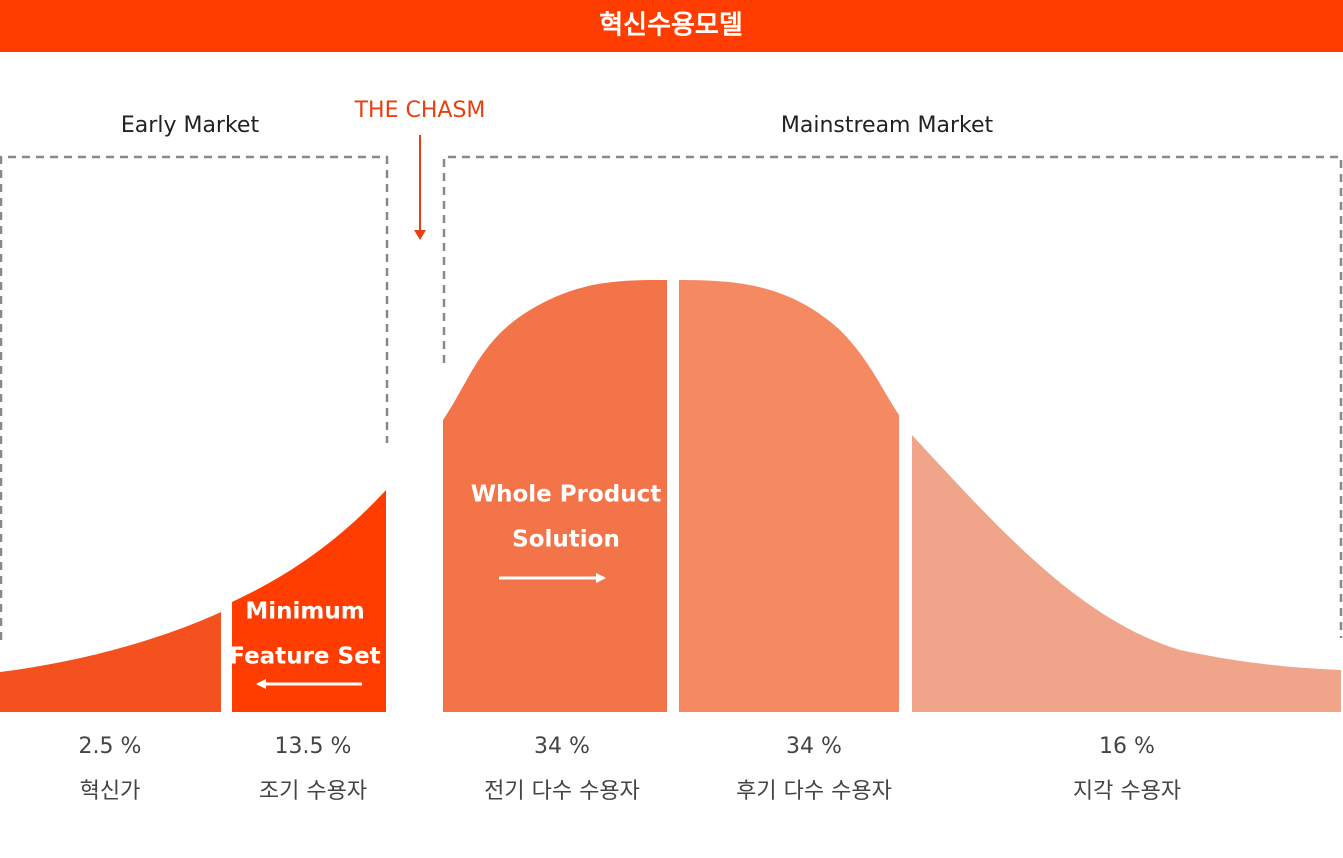  Describe the element at coordinates (1127, 791) in the screenshot. I see `segment-name: 지각 수용자` at that location.